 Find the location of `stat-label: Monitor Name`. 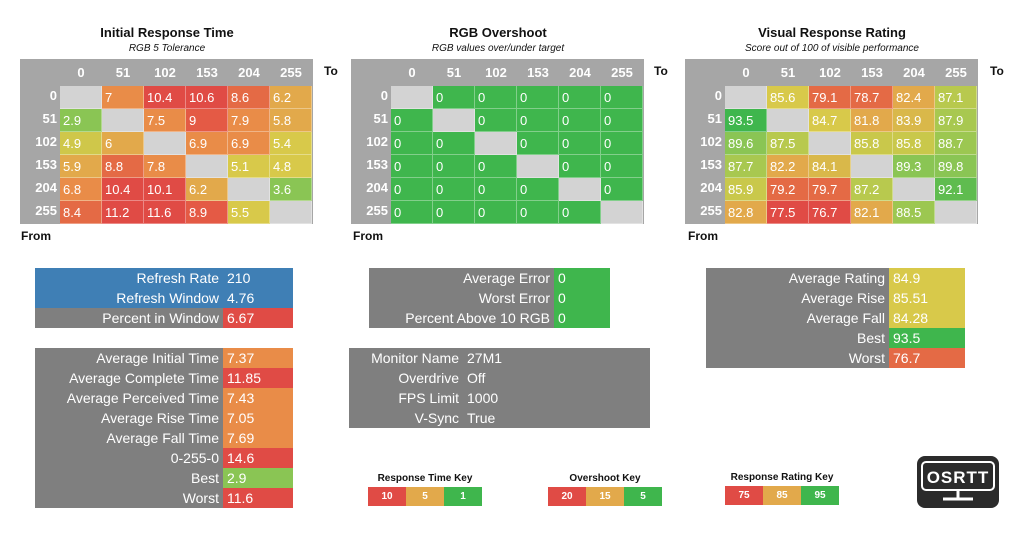

stat-label: Monitor Name is located at coordinates (406, 358).